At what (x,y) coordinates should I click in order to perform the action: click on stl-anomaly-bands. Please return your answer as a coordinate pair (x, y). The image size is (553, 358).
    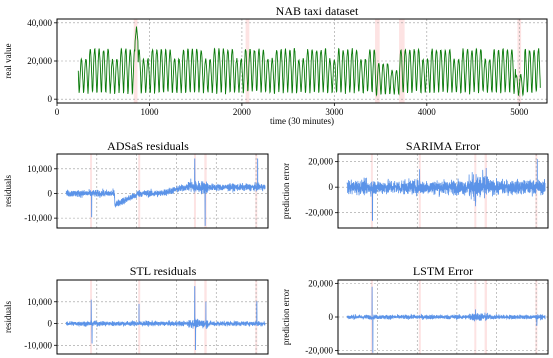
    Looking at the image, I should click on (174, 317).